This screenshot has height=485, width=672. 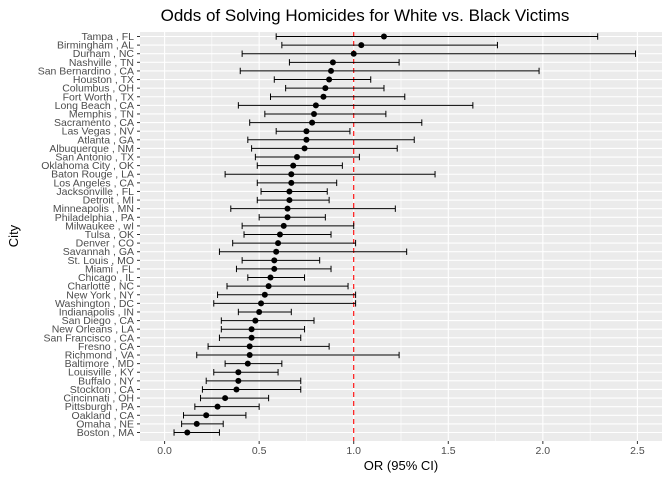 What do you see at coordinates (109, 269) in the screenshot?
I see `city-tick-label: Miami , FL` at bounding box center [109, 269].